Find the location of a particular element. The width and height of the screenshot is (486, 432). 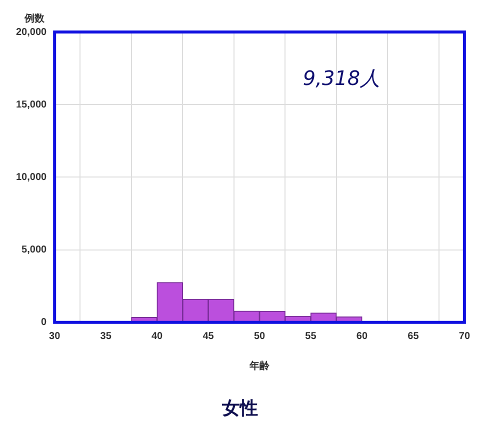

y-tick-label: 15,000 is located at coordinates (32, 104).